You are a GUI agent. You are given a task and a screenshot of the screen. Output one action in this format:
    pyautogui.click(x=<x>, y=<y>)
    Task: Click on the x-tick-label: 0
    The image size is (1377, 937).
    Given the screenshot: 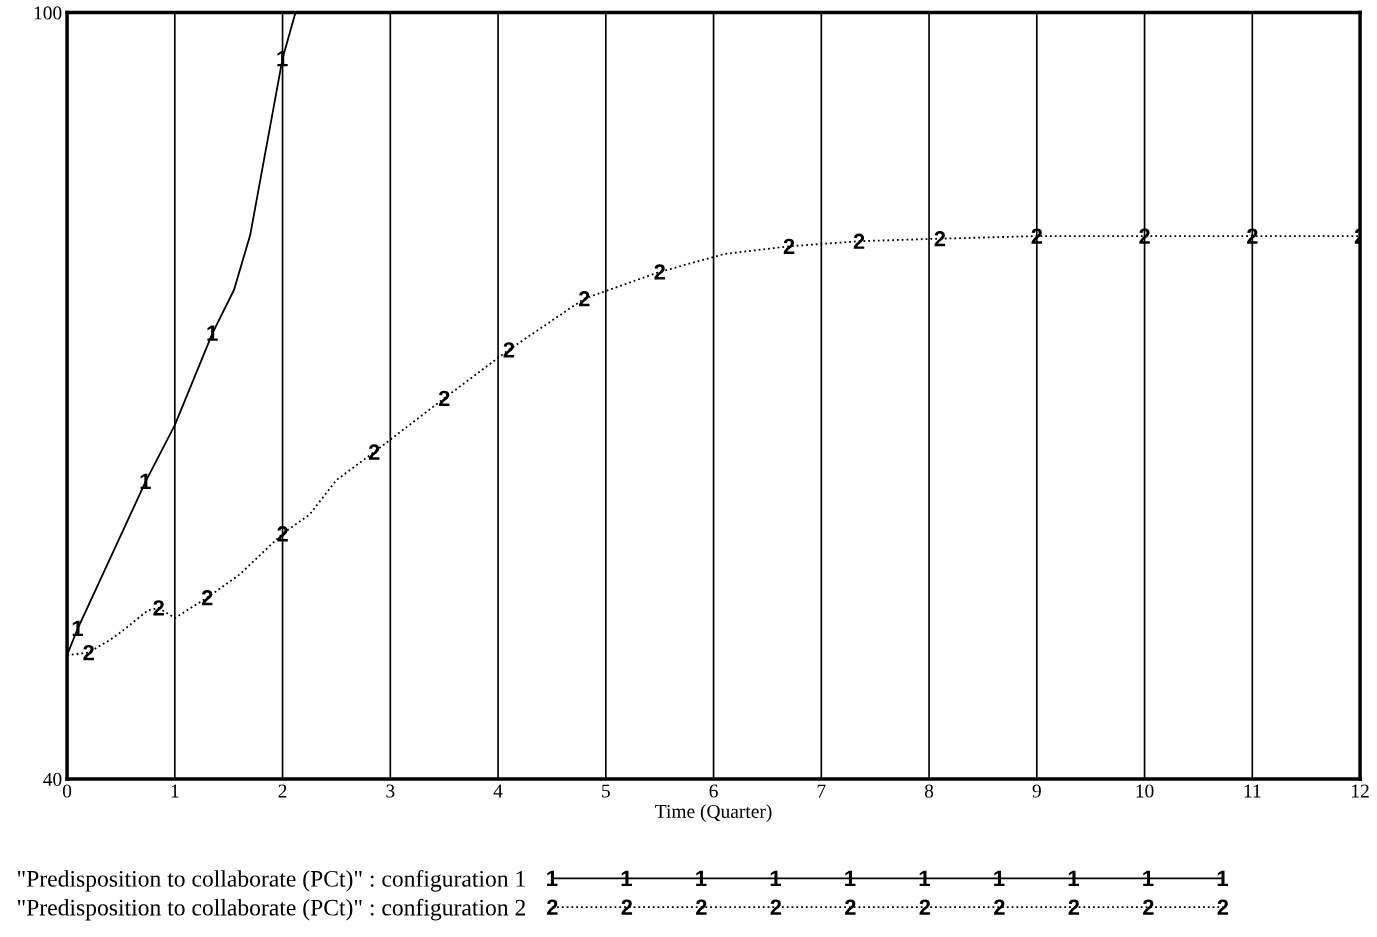 What is the action you would take?
    pyautogui.click(x=67, y=791)
    